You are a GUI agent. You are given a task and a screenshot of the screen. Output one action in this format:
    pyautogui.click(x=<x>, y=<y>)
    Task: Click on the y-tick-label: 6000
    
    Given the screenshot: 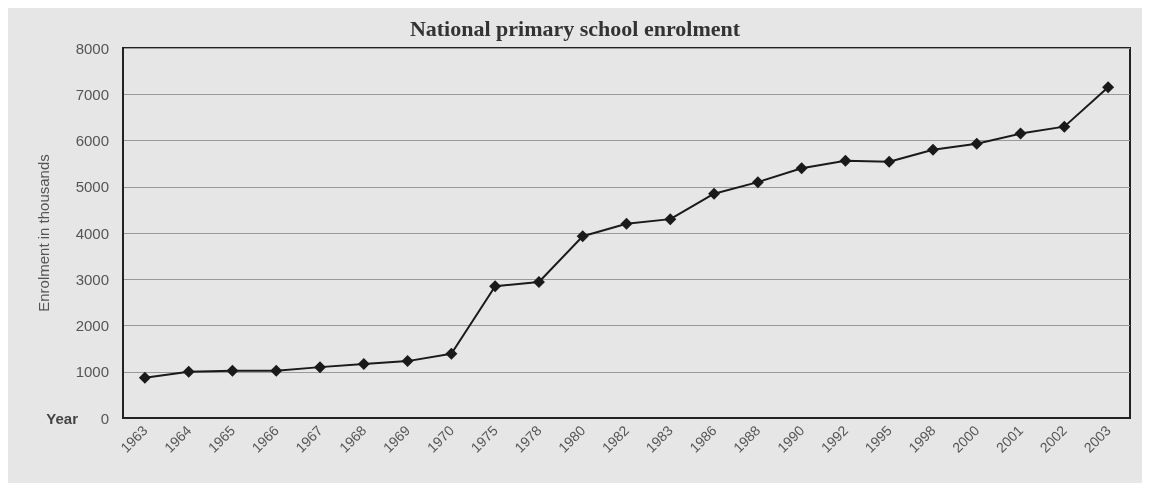 What is the action you would take?
    pyautogui.click(x=92, y=140)
    